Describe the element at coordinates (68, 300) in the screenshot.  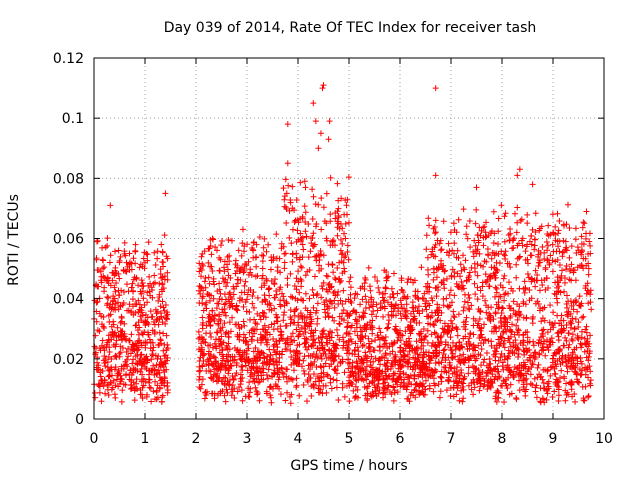
I see `y-tick-label: 0.04` at that location.